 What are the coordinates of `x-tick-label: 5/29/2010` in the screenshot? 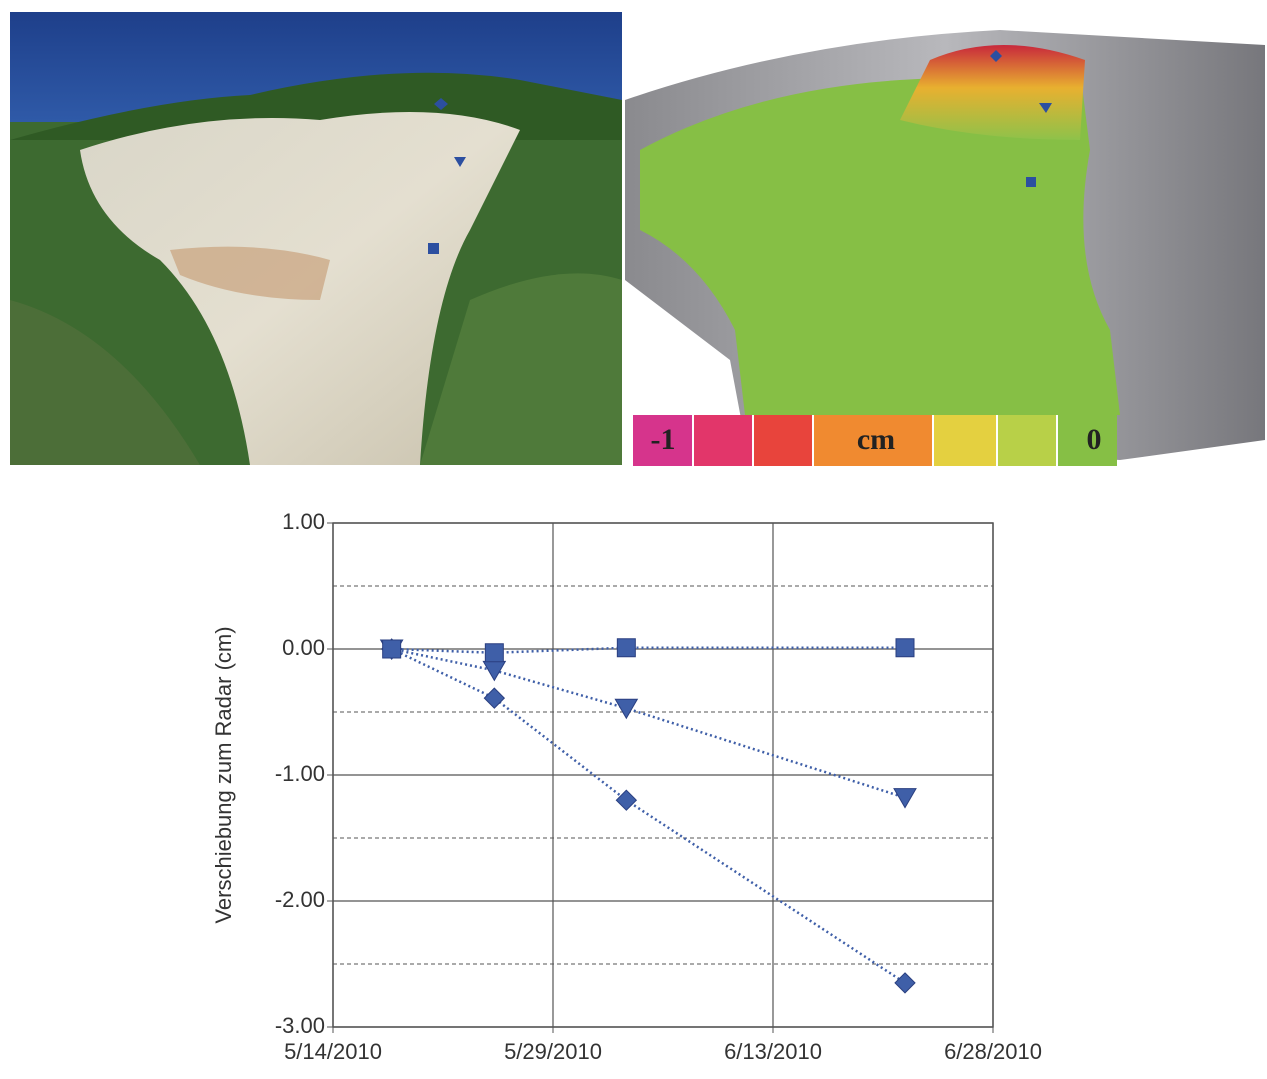 It's located at (553, 1051).